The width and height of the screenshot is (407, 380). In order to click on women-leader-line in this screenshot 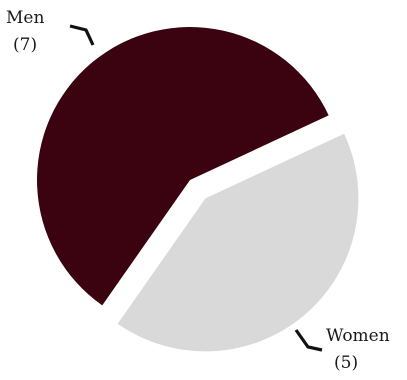, I will do `click(308, 340)`.